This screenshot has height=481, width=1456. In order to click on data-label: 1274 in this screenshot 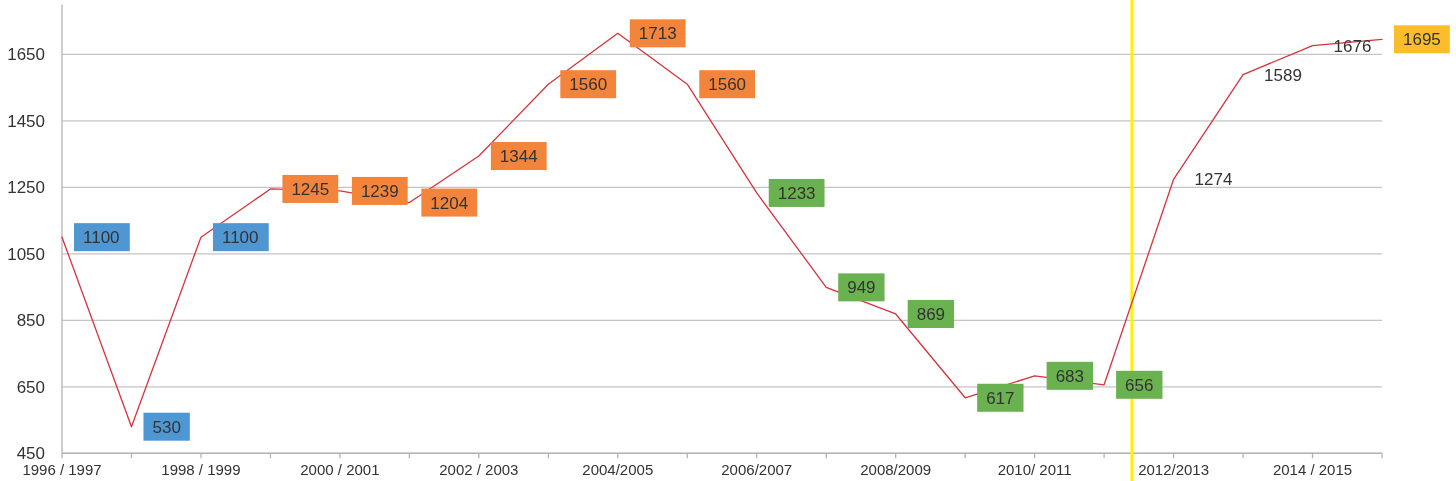, I will do `click(1213, 180)`.